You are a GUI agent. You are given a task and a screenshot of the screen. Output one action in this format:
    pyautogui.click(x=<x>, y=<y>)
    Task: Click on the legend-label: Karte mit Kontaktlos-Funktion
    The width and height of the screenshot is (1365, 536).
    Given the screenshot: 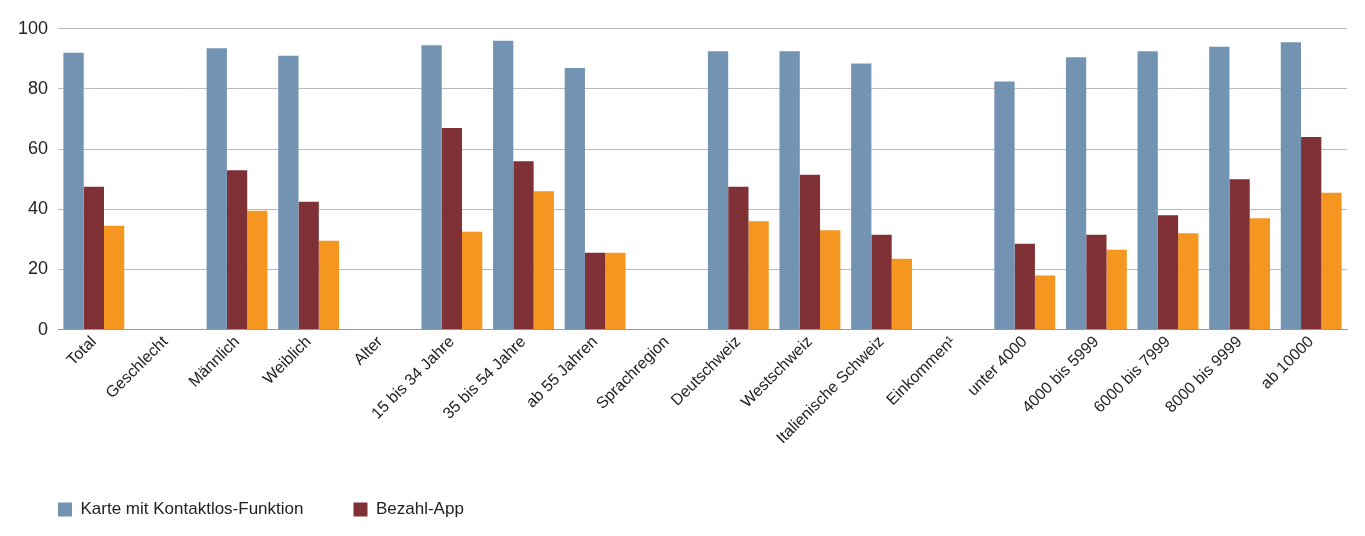 What is the action you would take?
    pyautogui.click(x=192, y=509)
    